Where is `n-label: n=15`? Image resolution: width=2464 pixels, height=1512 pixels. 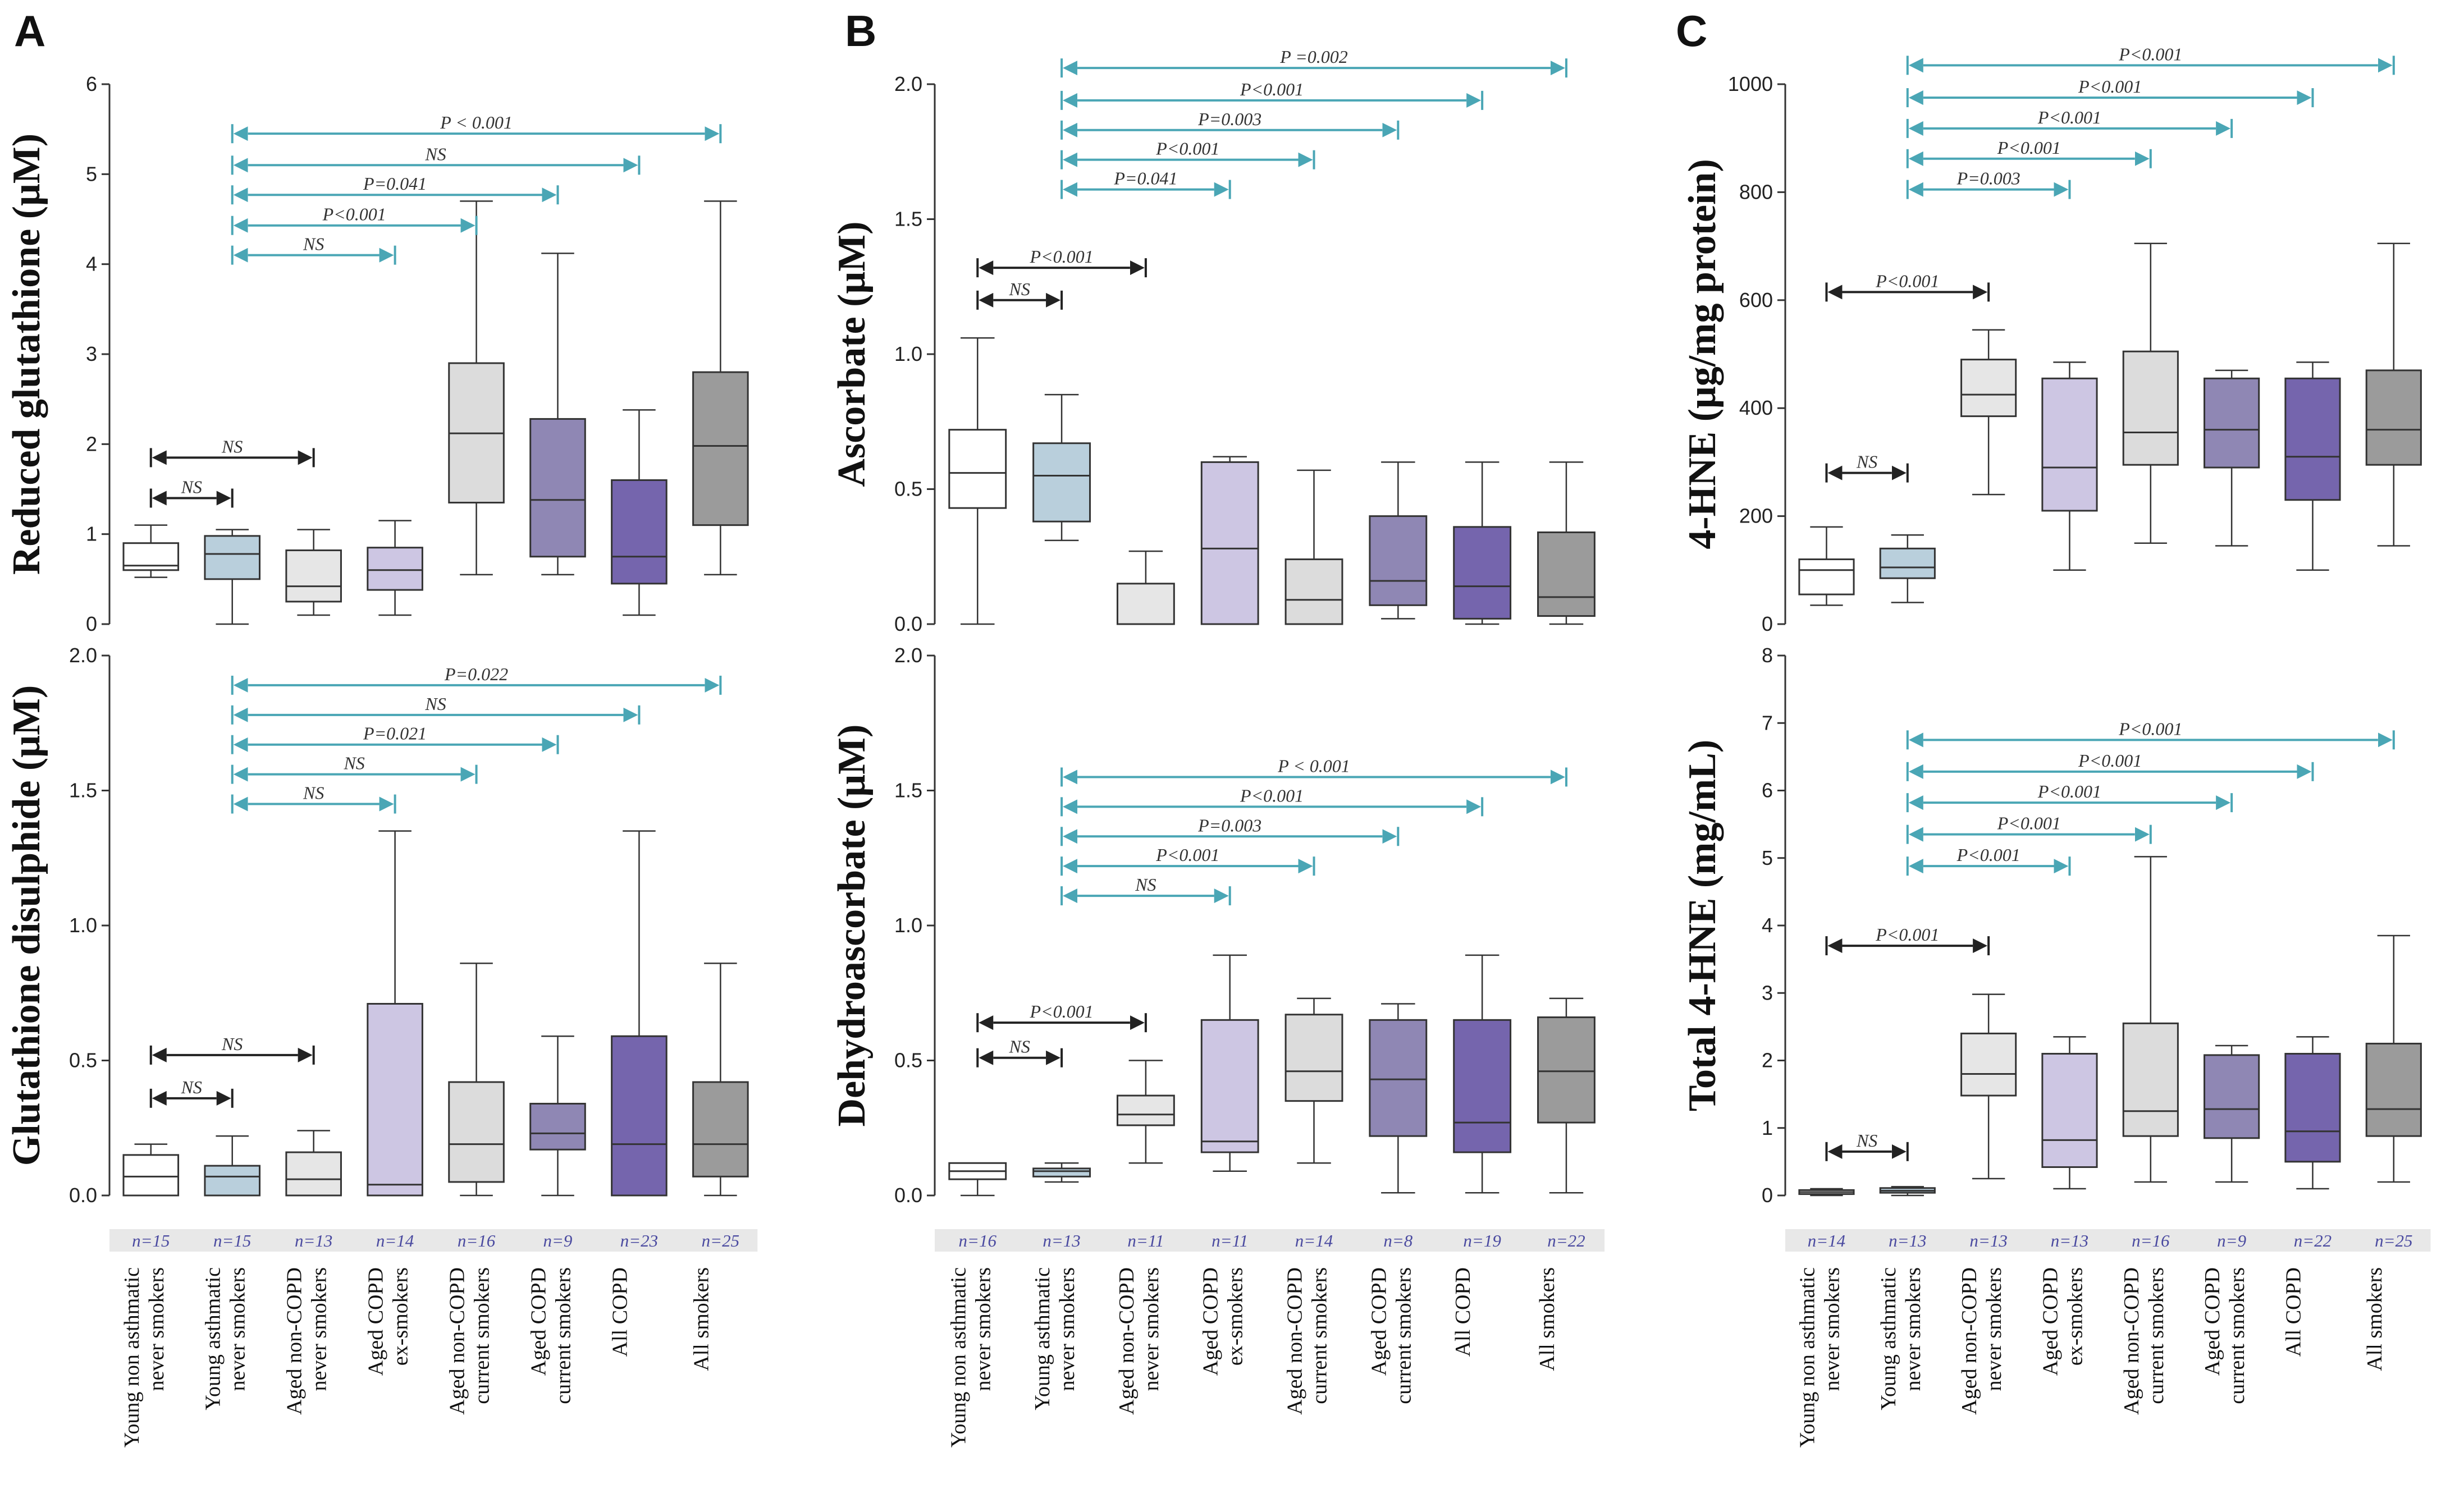
n-label: n=15 is located at coordinates (232, 1240).